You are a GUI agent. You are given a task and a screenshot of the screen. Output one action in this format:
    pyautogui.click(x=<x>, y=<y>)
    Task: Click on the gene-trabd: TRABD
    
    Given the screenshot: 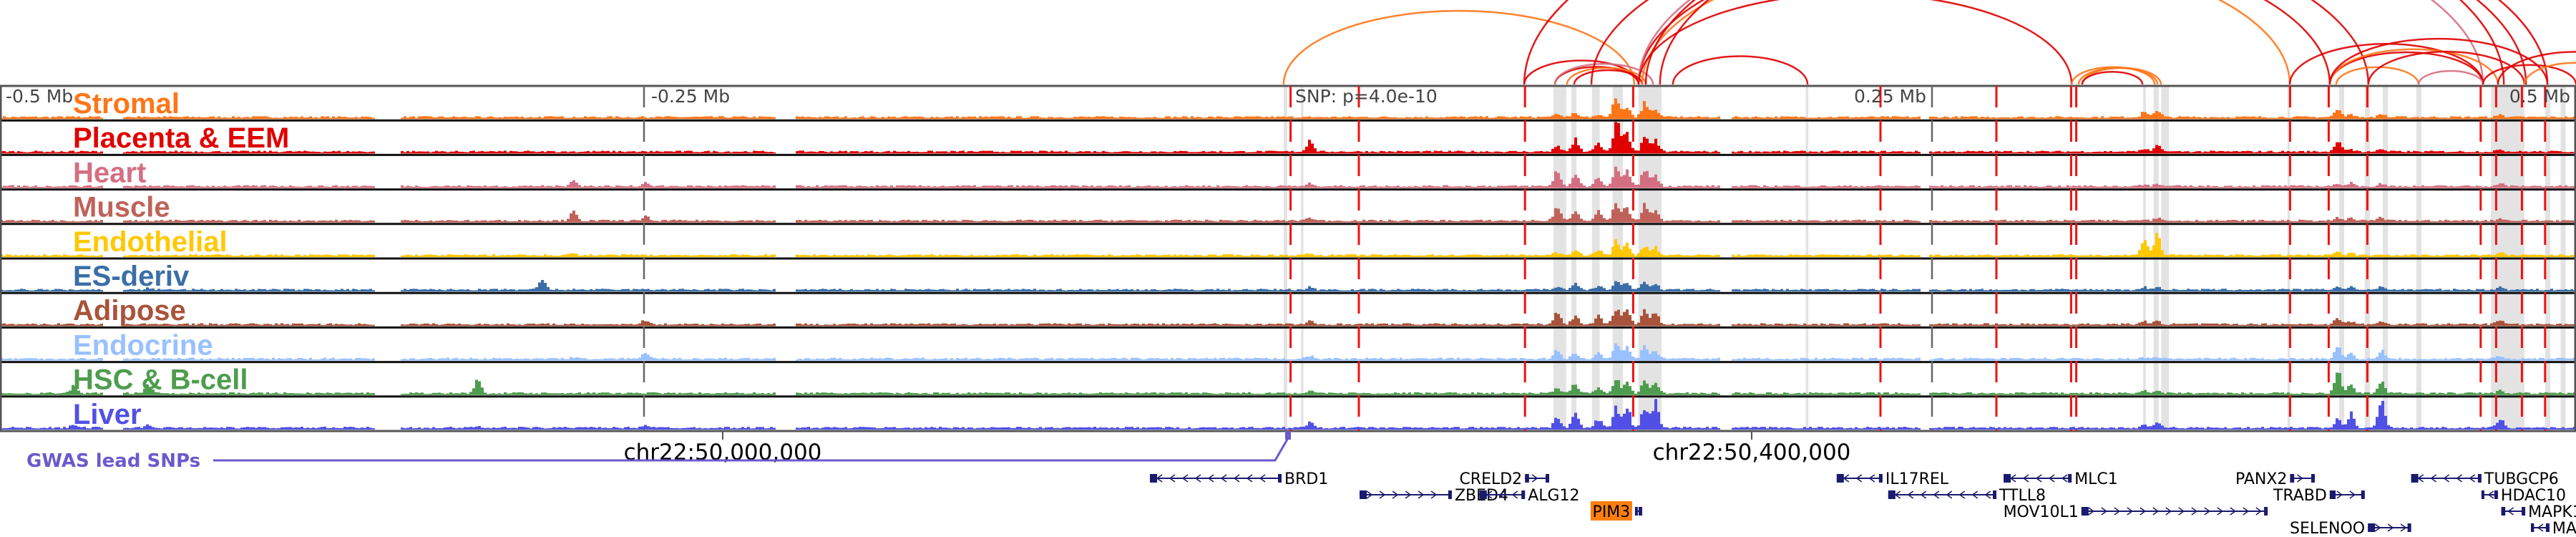 What is the action you would take?
    pyautogui.click(x=2319, y=496)
    